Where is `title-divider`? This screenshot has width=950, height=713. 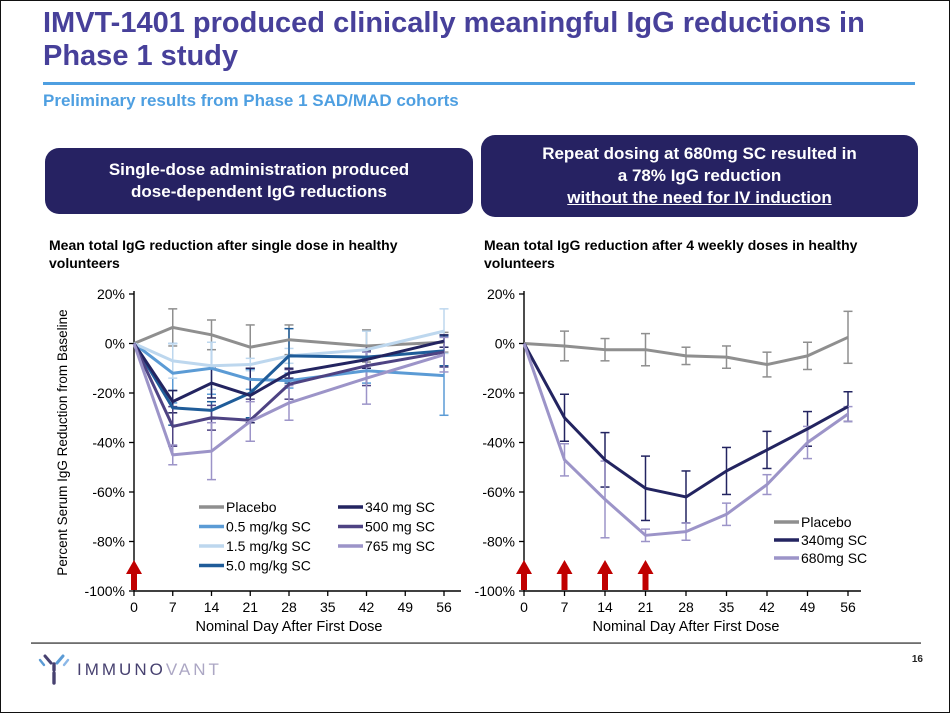 title-divider is located at coordinates (479, 84).